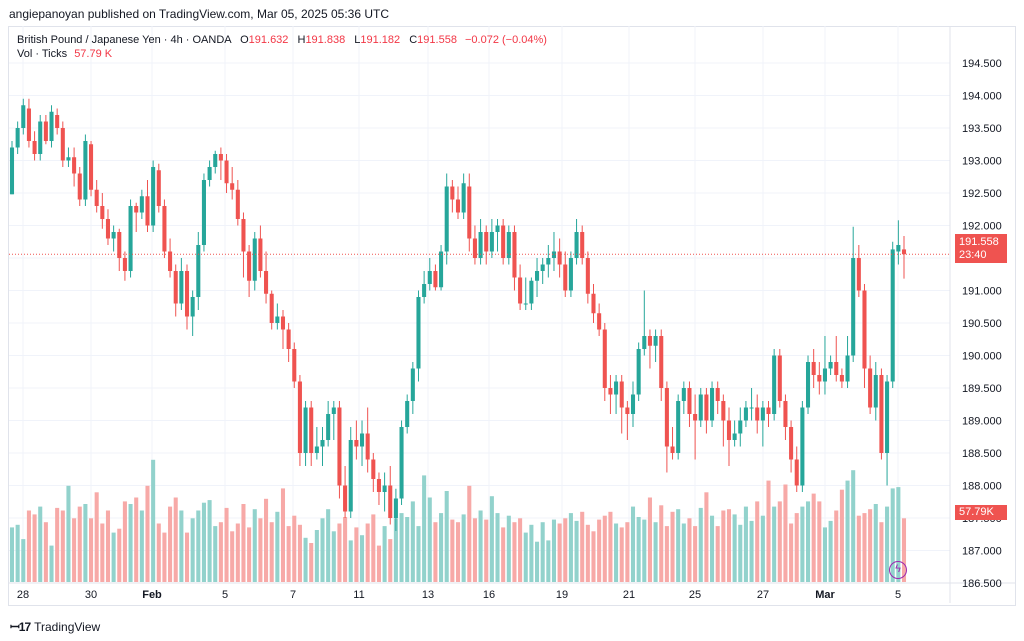  Describe the element at coordinates (562, 595) in the screenshot. I see `time-tick-label: 19` at that location.